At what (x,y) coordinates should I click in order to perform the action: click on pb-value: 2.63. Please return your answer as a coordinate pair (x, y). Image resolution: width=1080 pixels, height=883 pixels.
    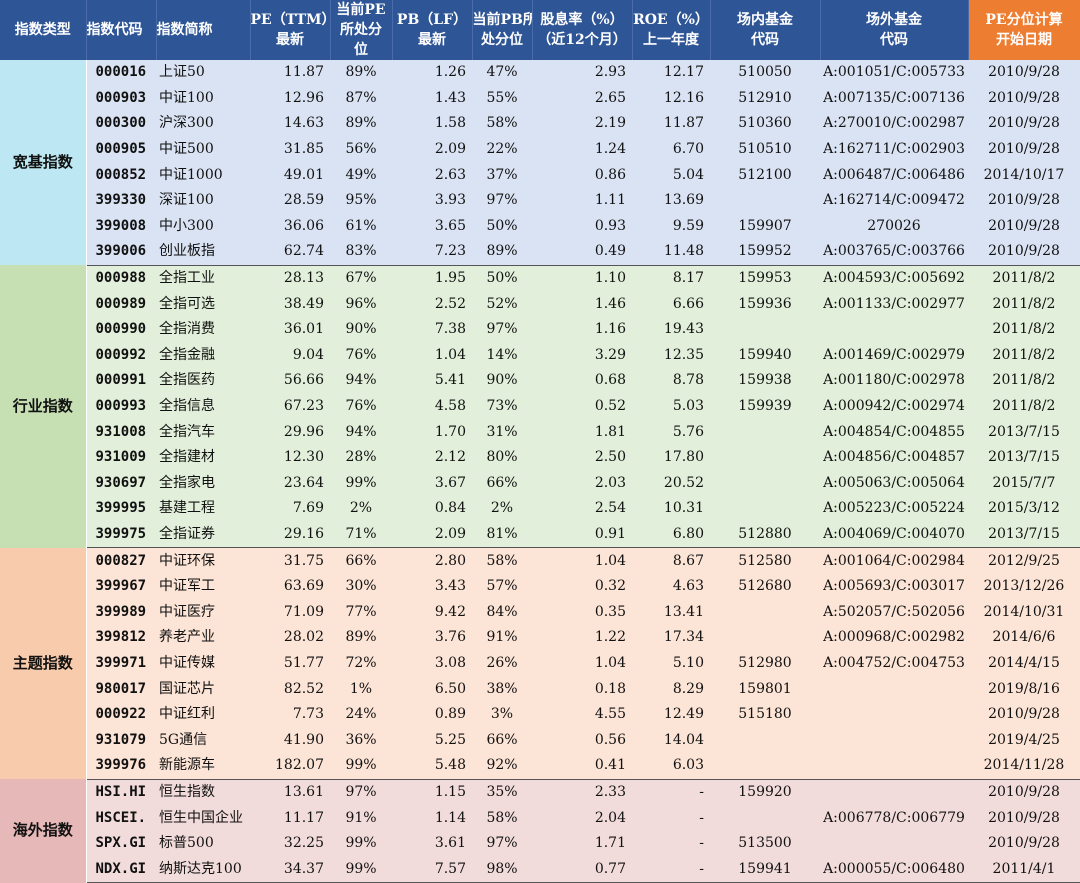
    Looking at the image, I should click on (432, 175).